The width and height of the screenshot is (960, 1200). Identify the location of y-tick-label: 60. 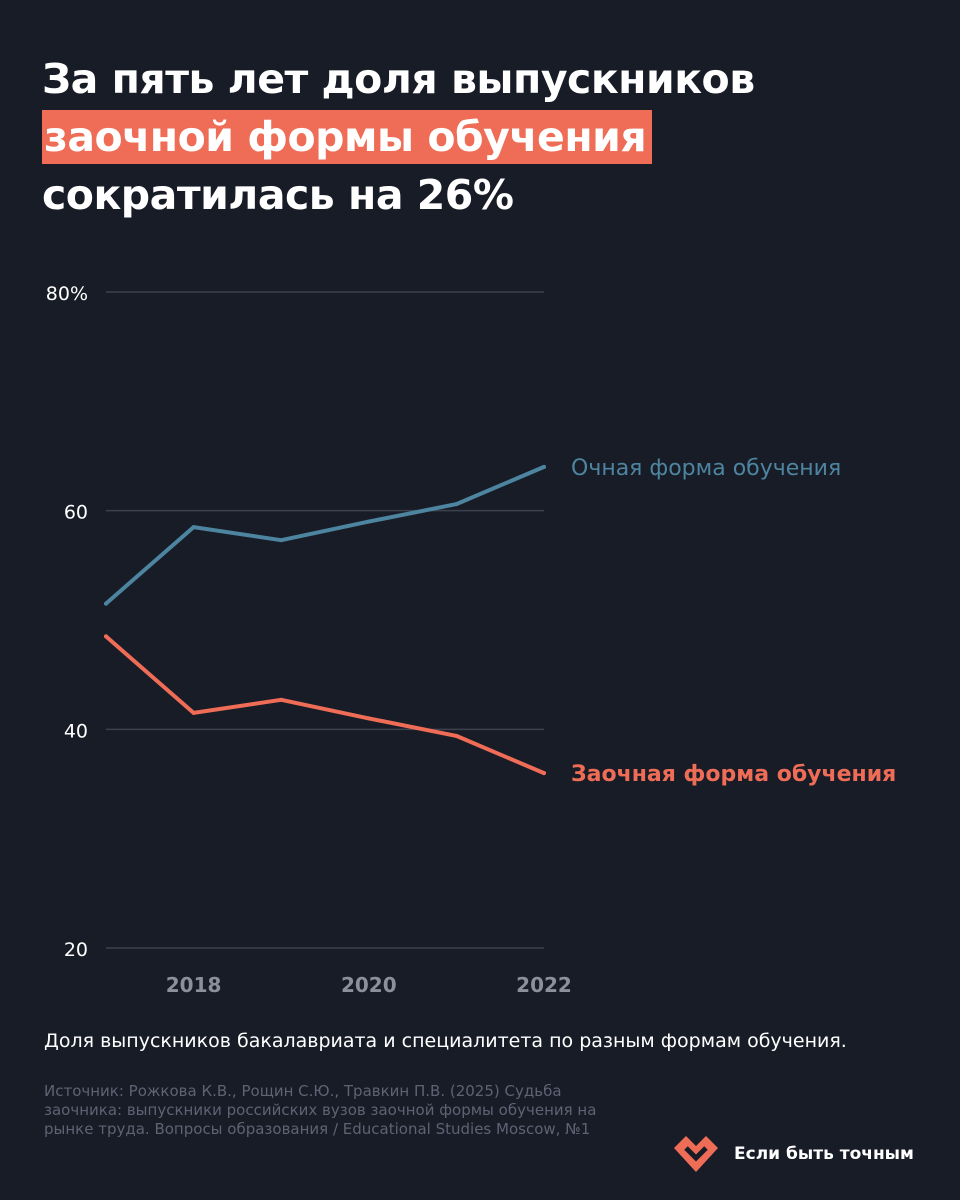
(76, 513).